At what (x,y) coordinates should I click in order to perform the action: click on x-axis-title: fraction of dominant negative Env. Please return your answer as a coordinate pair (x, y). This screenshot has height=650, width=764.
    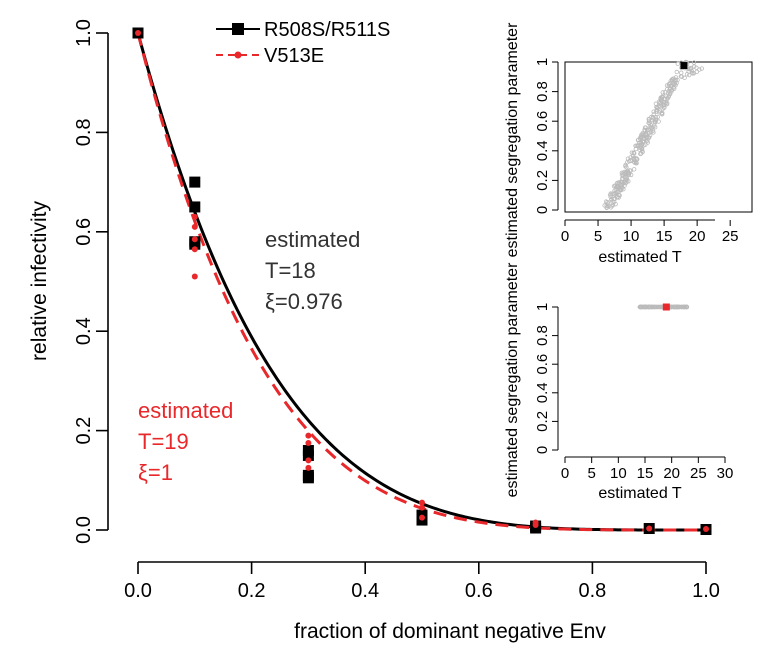
    Looking at the image, I should click on (450, 631).